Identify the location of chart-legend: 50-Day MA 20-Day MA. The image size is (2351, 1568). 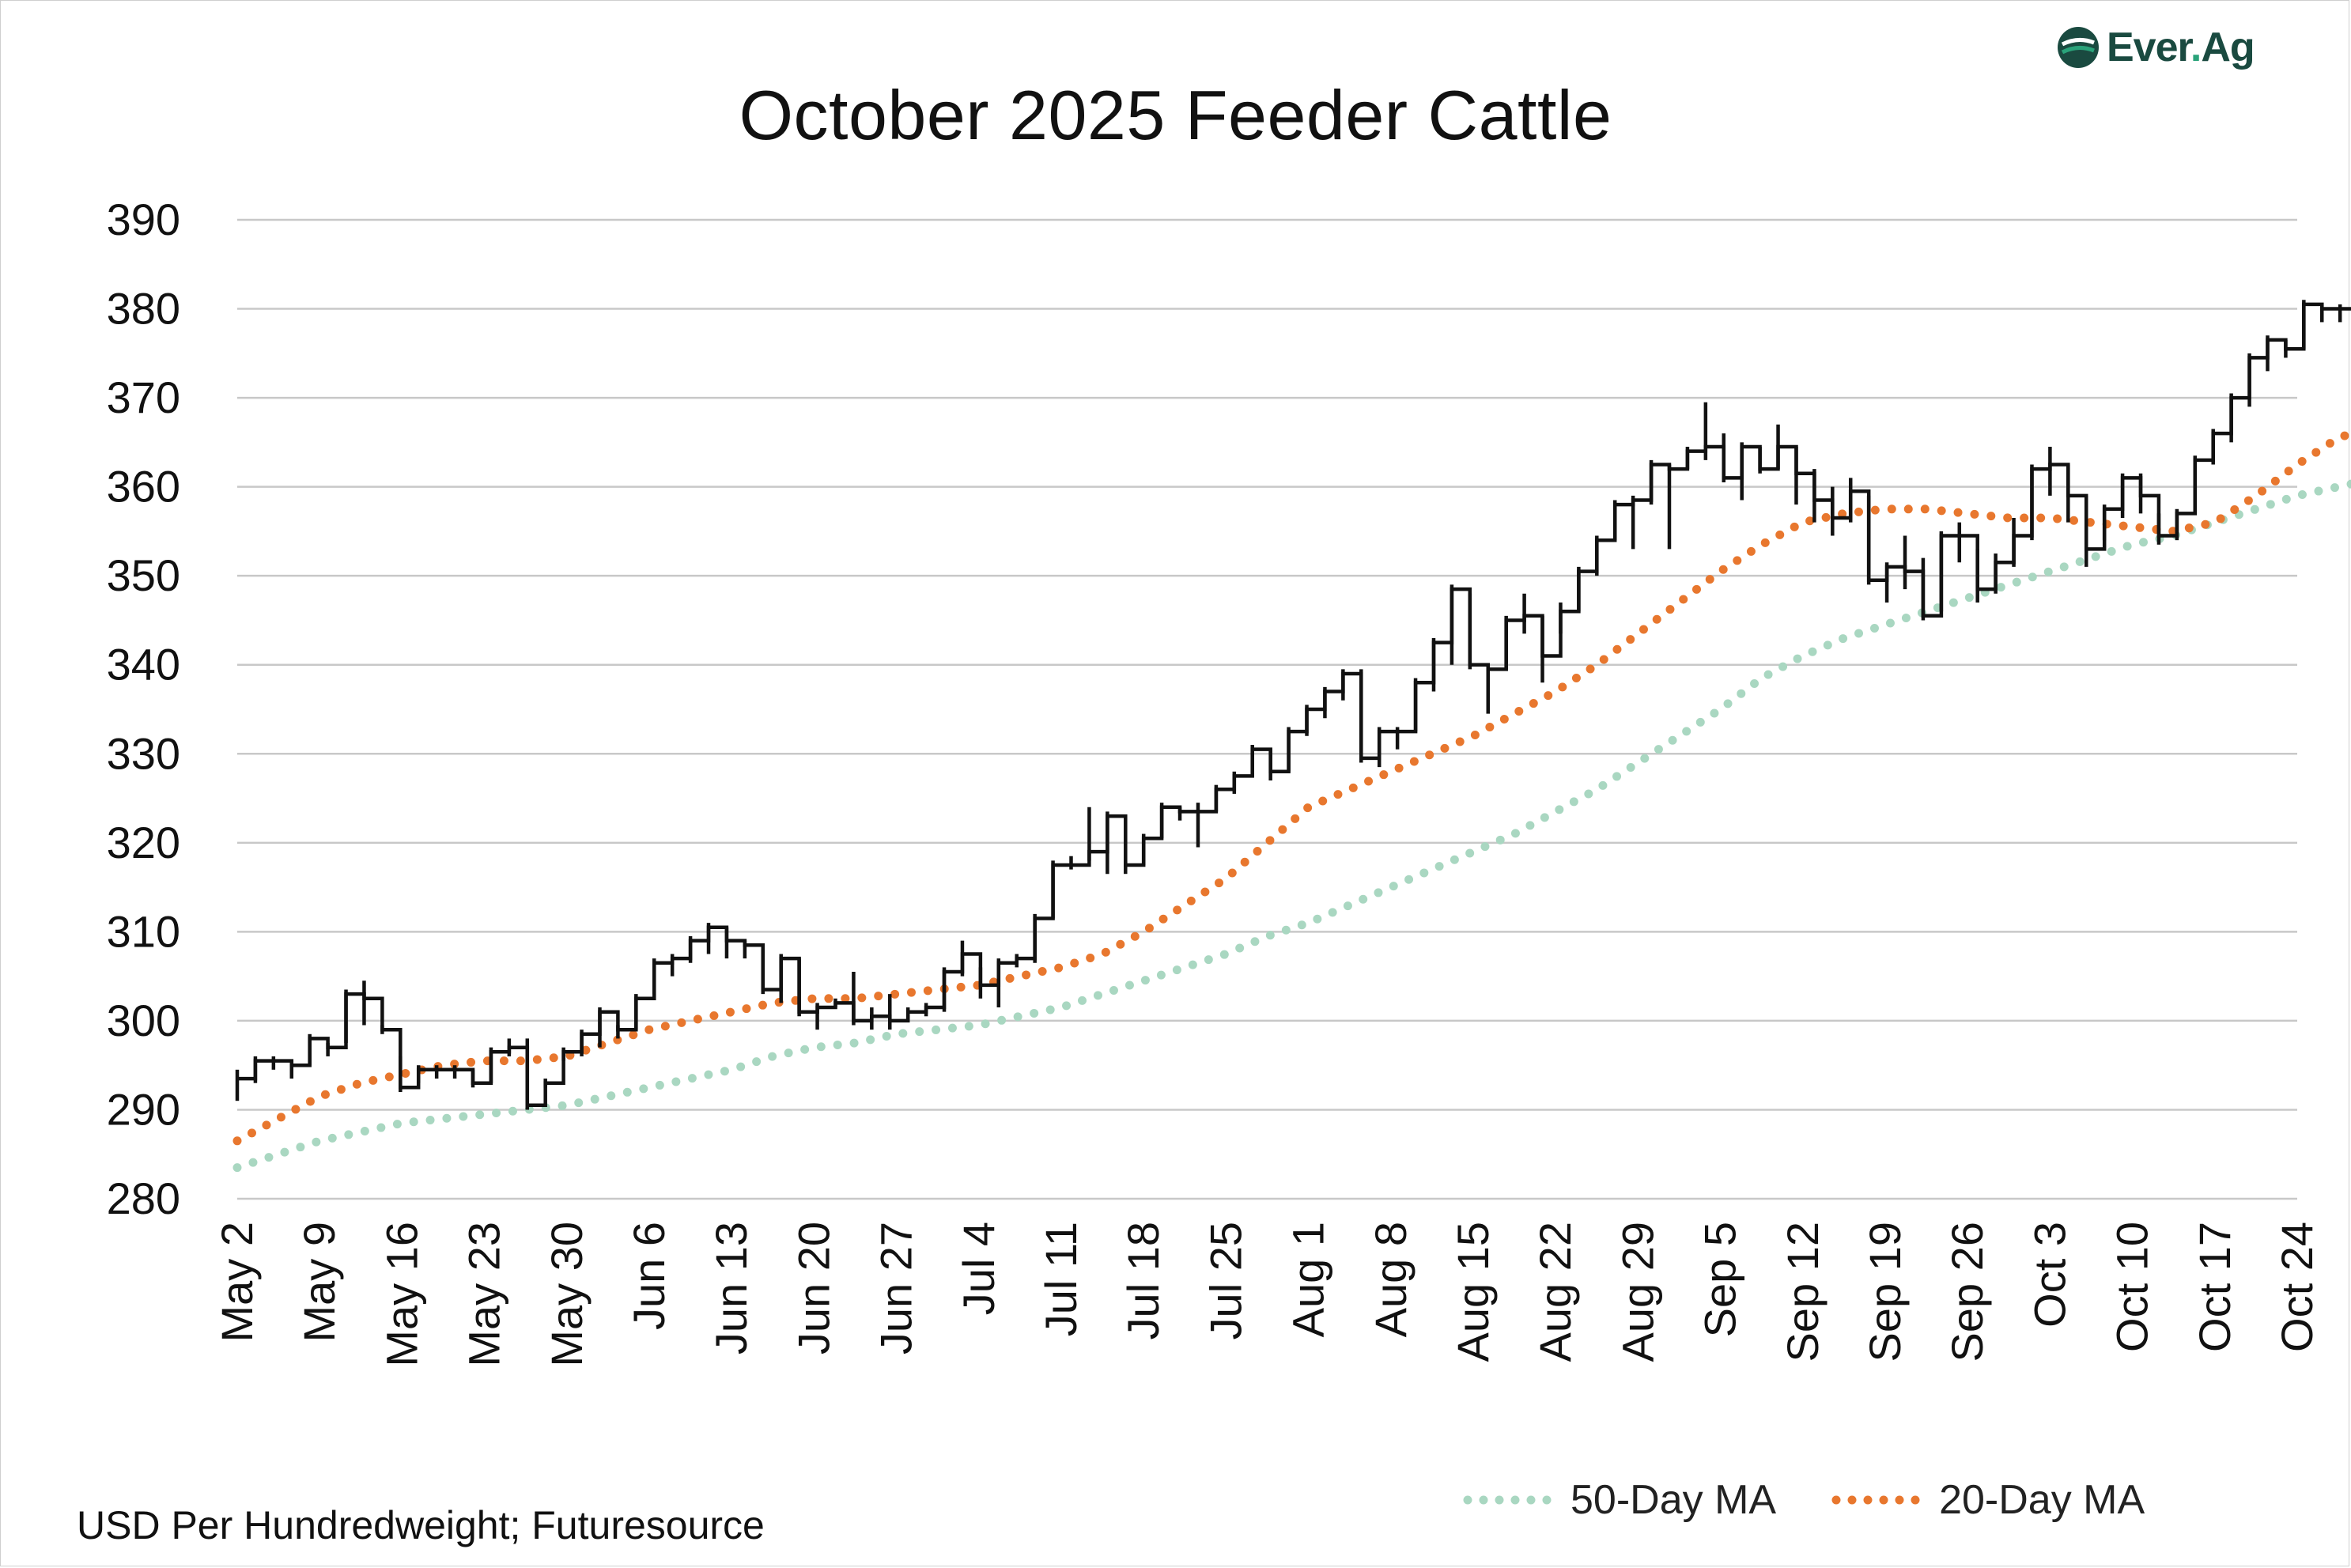
(1831, 1500).